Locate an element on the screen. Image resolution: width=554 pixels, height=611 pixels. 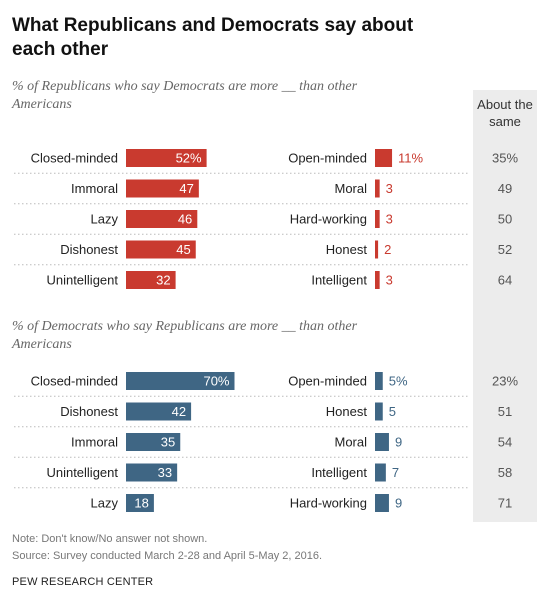
about-same-value: 71 is located at coordinates (505, 503).